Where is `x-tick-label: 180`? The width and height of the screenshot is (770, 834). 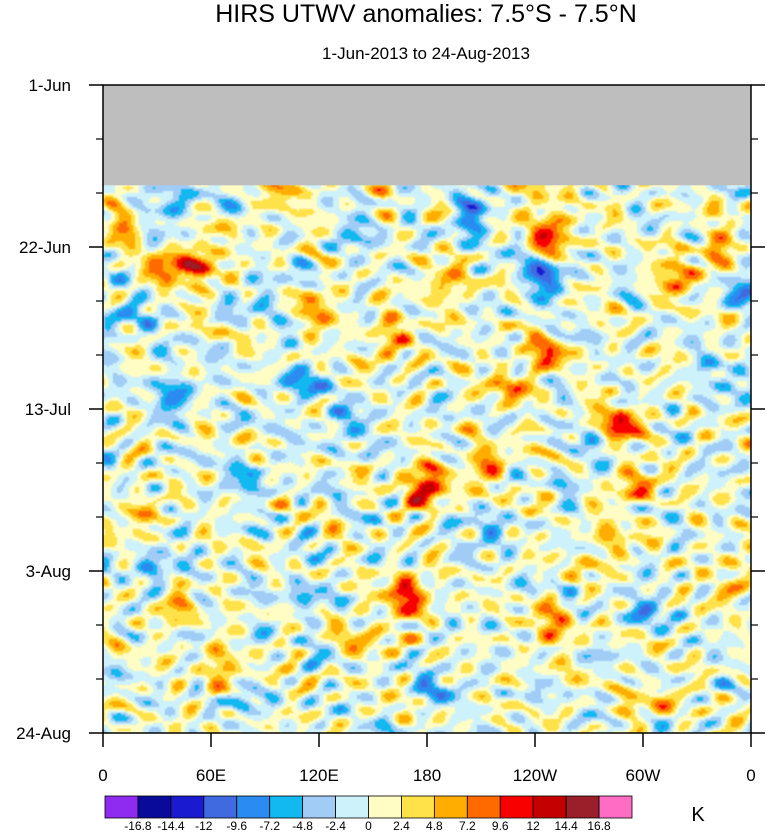
x-tick-label: 180 is located at coordinates (427, 775).